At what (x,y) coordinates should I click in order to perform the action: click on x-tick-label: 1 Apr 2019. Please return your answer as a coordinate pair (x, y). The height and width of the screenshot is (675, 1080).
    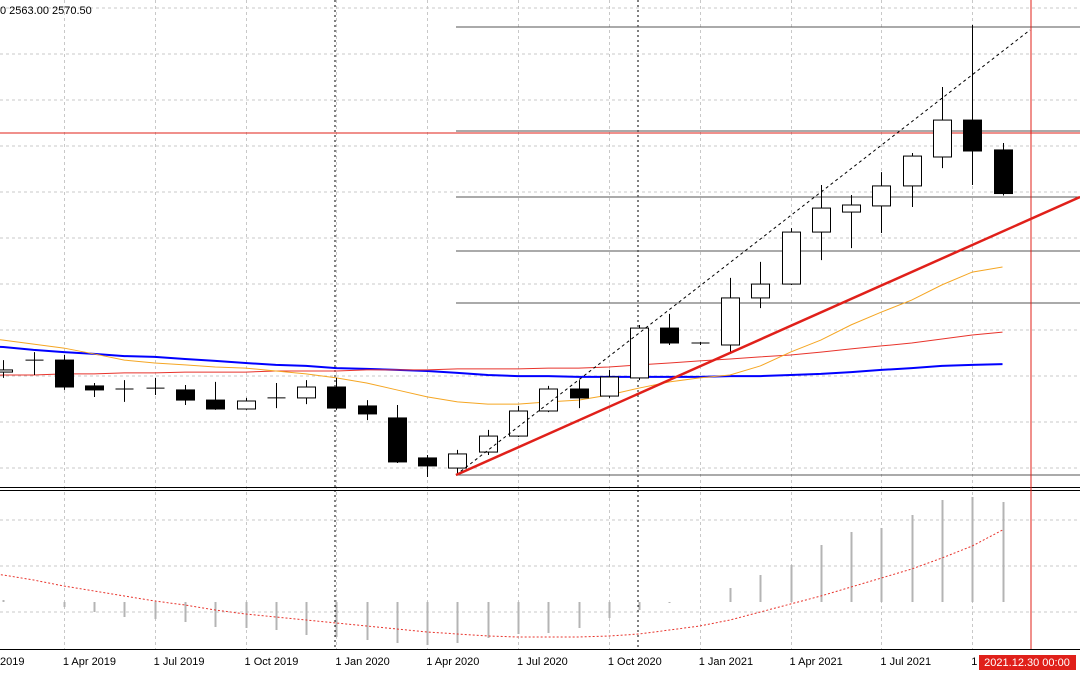
    Looking at the image, I should click on (89, 662).